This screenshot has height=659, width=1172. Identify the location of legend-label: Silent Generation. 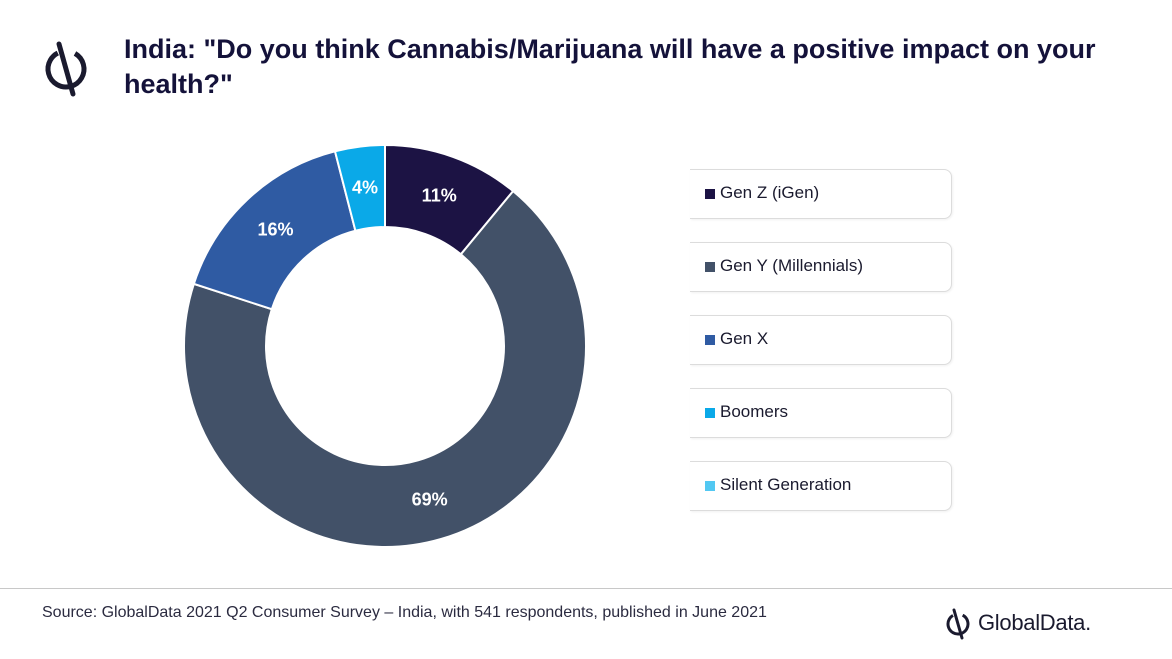
(786, 484).